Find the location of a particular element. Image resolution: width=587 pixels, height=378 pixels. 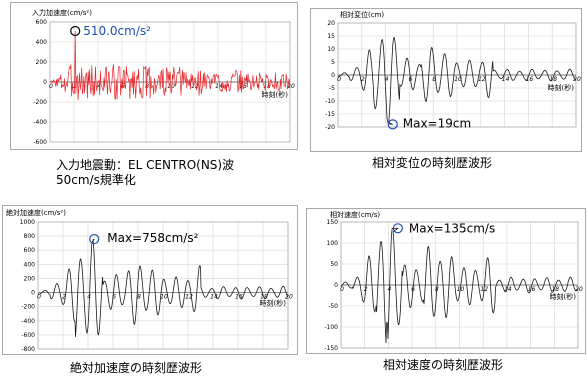

y-tick-label: 1000 is located at coordinates (27, 222).